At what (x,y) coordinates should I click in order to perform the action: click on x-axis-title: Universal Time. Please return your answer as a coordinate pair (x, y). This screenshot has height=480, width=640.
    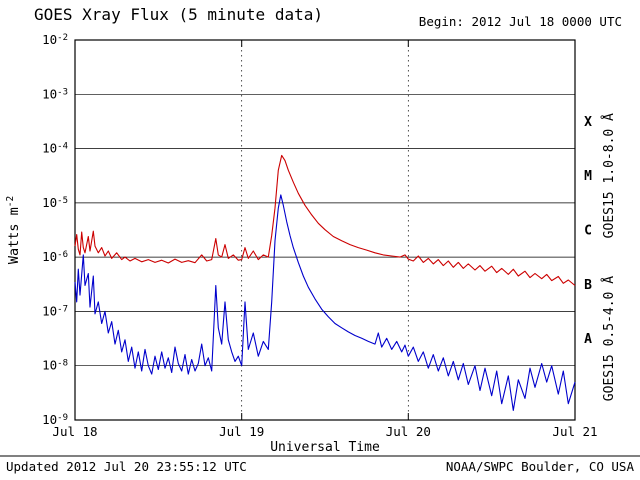
    Looking at the image, I should click on (325, 447).